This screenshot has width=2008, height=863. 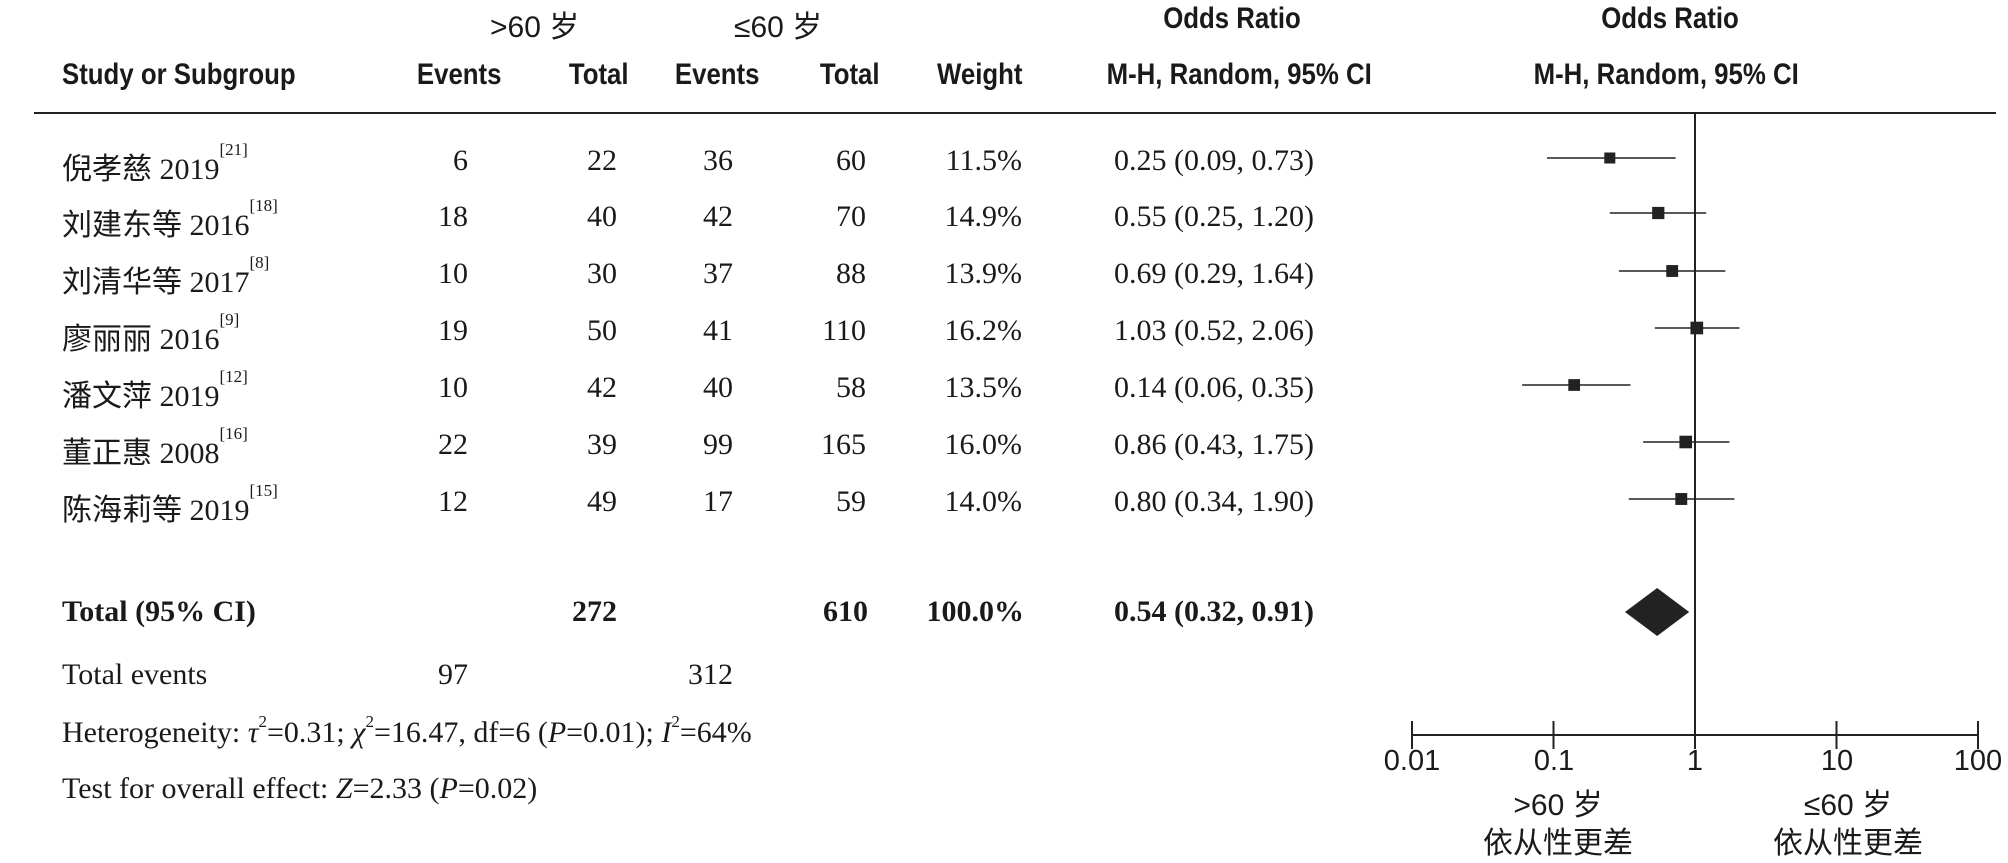 I want to click on or-ci-value: 0.80 (0.34, 1.90), so click(x=1214, y=501).